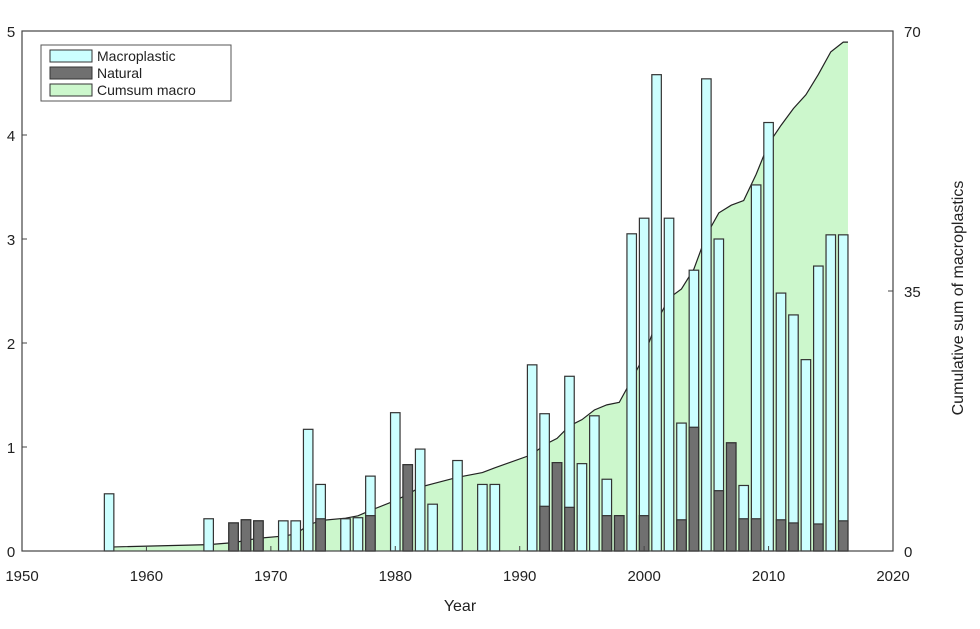  I want to click on bar-macroplastic-1971, so click(283, 536).